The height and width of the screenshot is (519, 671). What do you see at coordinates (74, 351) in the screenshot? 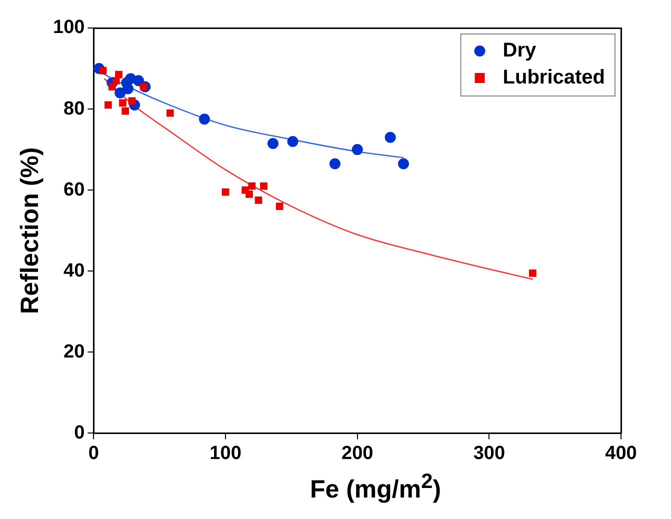
I see `y-tick-label: 20` at bounding box center [74, 351].